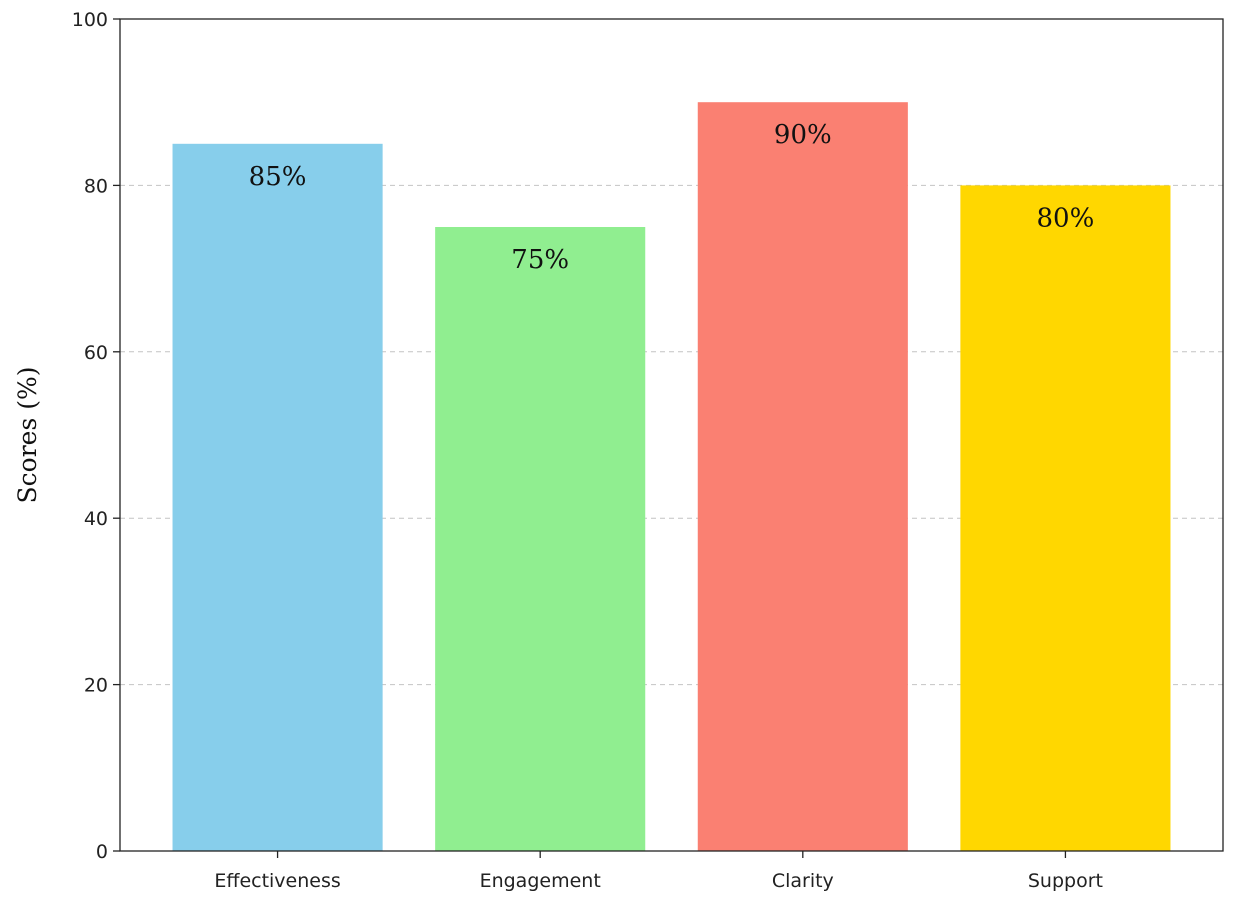 The height and width of the screenshot is (899, 1245). I want to click on bar-clarity, so click(802, 476).